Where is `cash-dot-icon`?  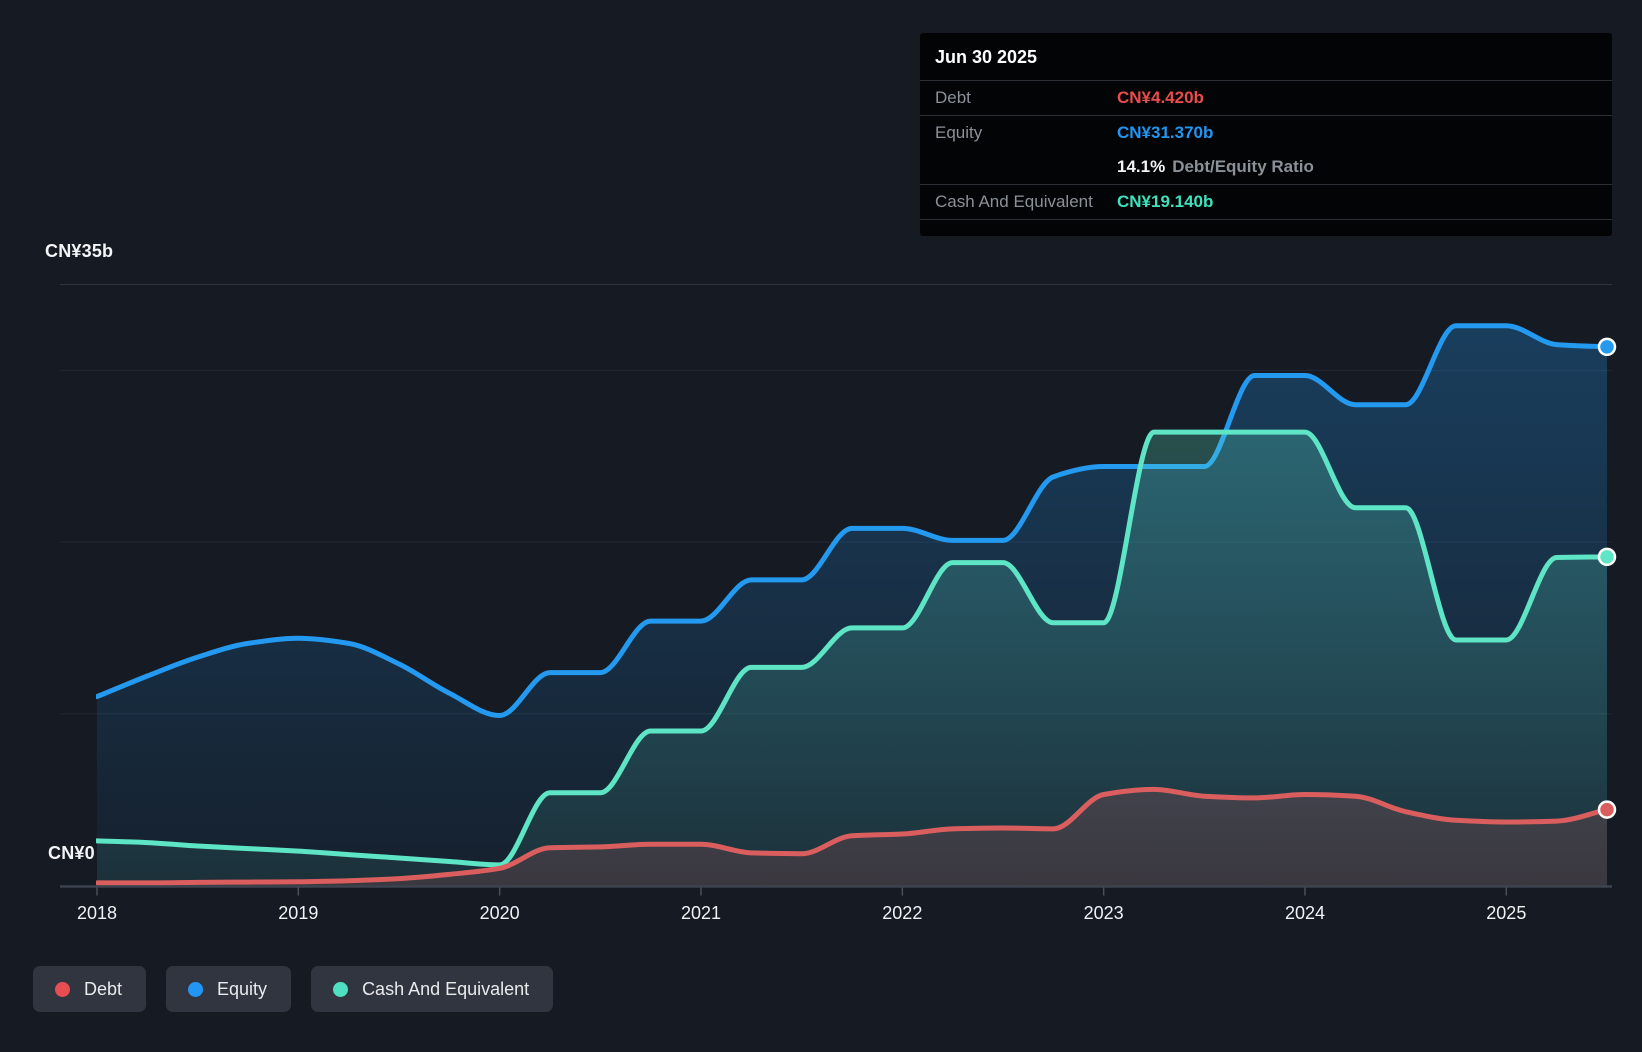
cash-dot-icon is located at coordinates (341, 989).